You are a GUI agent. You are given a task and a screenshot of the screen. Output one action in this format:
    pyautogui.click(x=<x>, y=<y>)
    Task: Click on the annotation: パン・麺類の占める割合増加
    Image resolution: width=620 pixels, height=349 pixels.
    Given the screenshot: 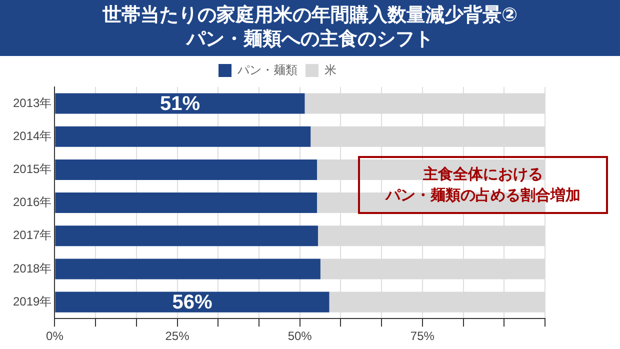 What is the action you would take?
    pyautogui.click(x=483, y=196)
    